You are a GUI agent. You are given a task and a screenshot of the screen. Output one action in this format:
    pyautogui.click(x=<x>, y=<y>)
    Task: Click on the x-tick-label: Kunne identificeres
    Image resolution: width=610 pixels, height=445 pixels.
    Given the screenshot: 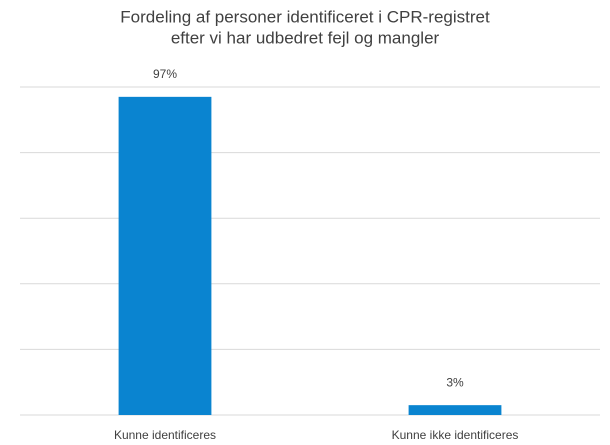 What is the action you would take?
    pyautogui.click(x=165, y=435)
    